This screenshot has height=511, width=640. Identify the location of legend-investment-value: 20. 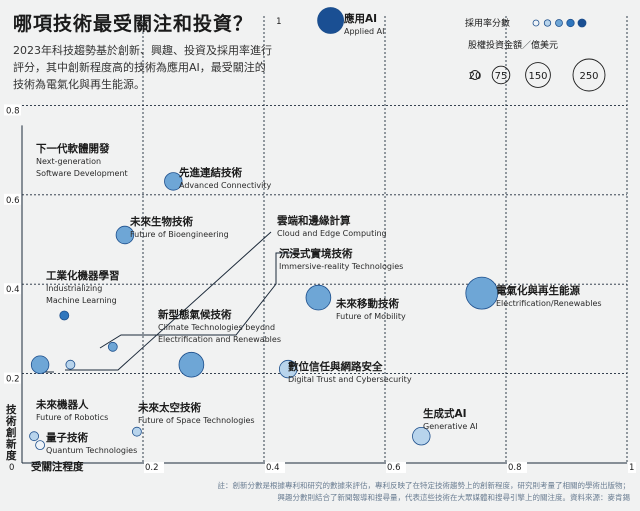
(475, 76).